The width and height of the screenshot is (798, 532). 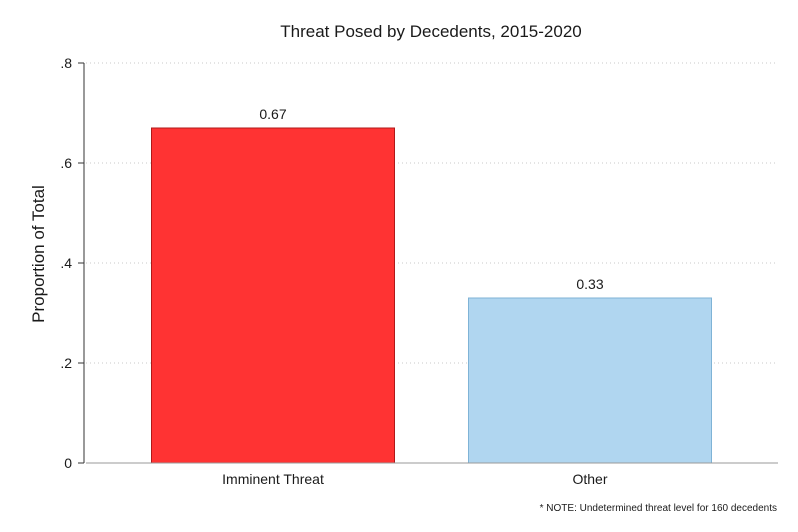 I want to click on bar-value-label: 0.67, so click(x=272, y=114).